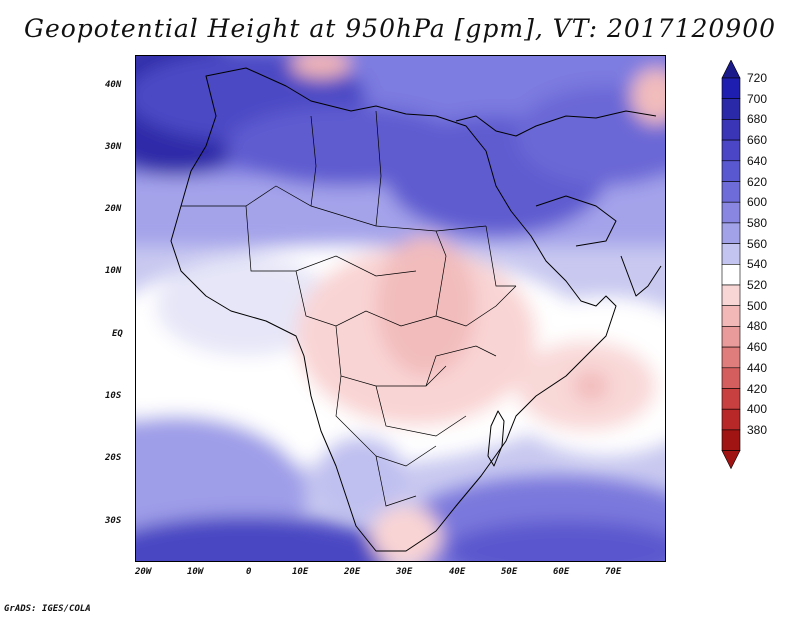 This screenshot has height=618, width=800. What do you see at coordinates (561, 572) in the screenshot?
I see `lon-label-60e: 60E` at bounding box center [561, 572].